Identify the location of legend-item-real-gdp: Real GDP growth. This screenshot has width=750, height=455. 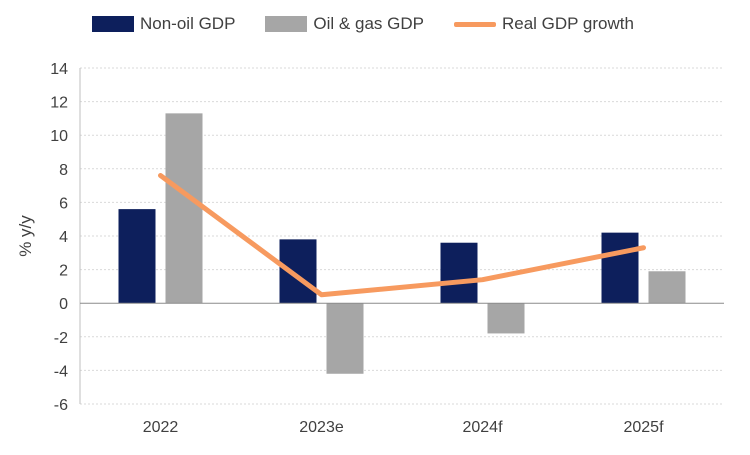
(544, 24).